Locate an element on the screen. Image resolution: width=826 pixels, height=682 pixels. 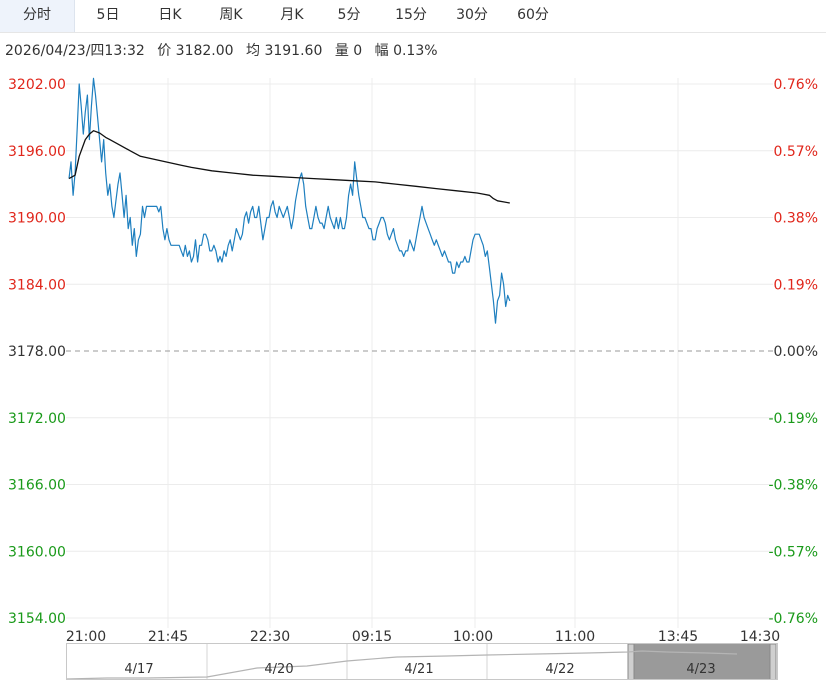
info-average: 均 3191.60 is located at coordinates (284, 51).